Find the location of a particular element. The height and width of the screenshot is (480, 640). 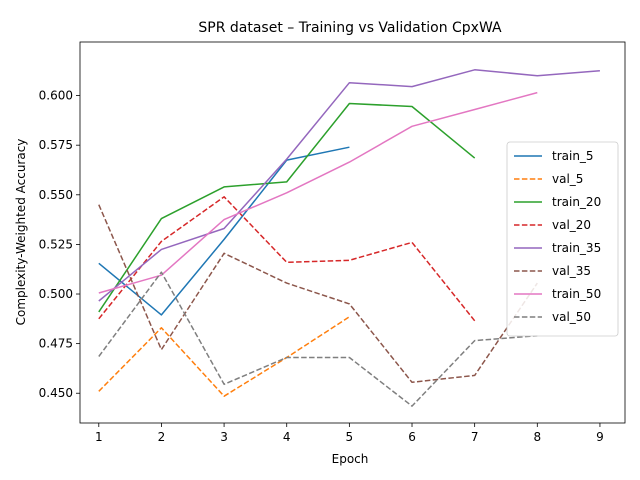

x-tick-label: 9 is located at coordinates (600, 437).